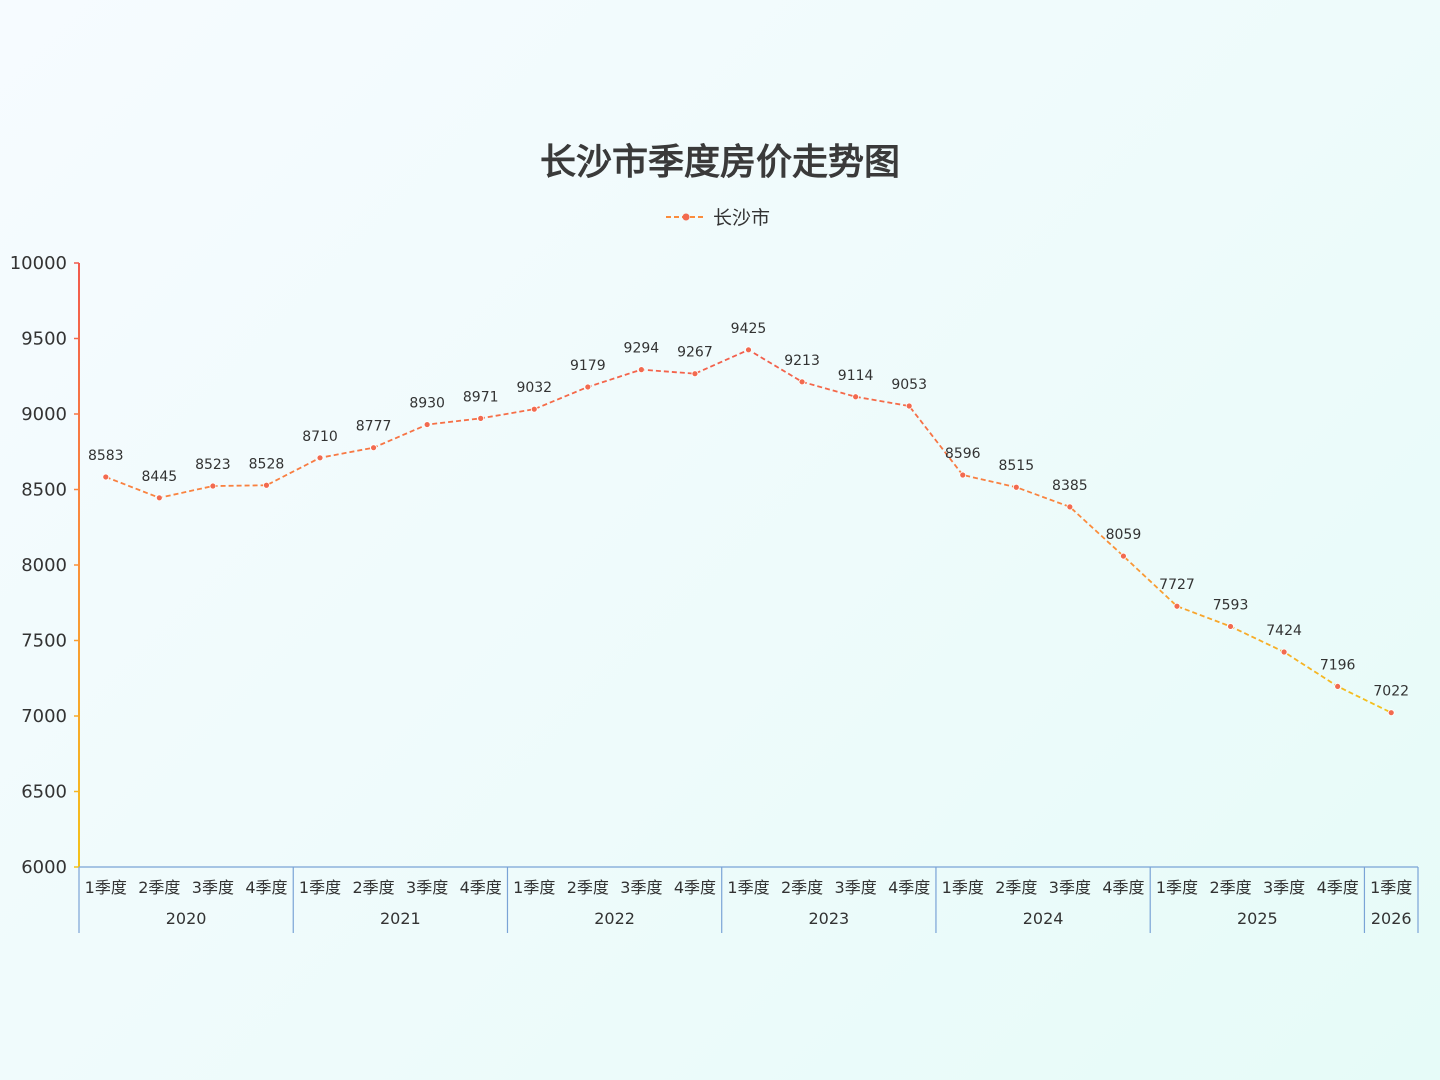 The width and height of the screenshot is (1440, 1080). I want to click on x-group-label: 2021, so click(400, 918).